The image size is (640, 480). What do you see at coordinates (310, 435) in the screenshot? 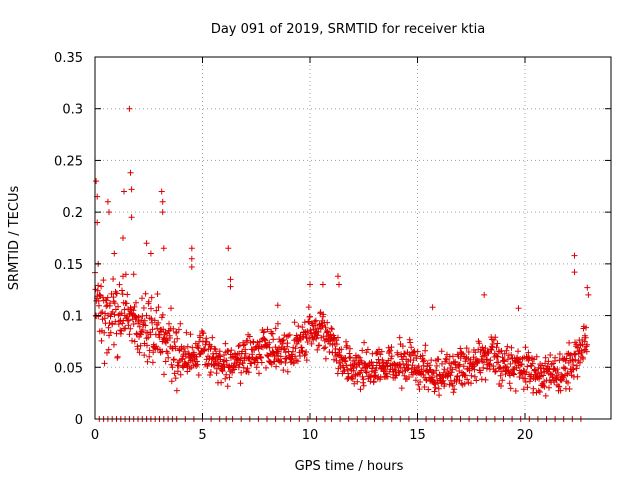
I see `x-tick-label: 10` at bounding box center [310, 435].